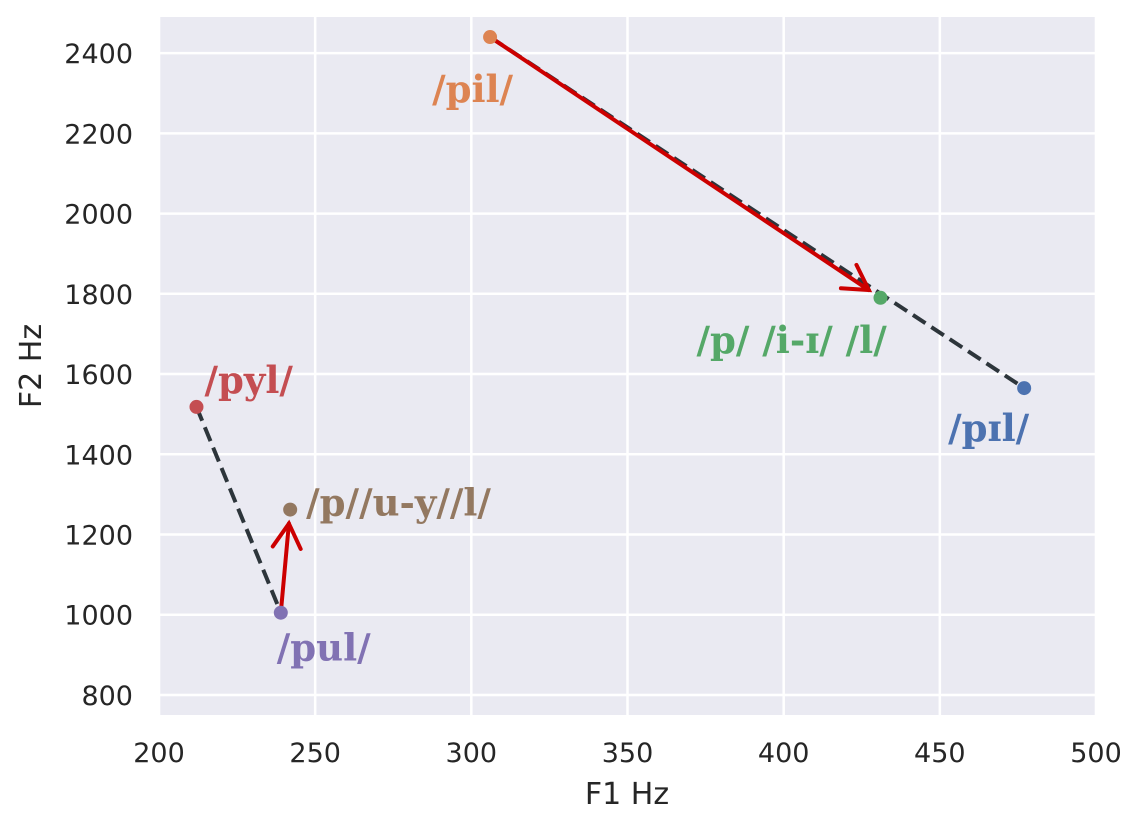  Describe the element at coordinates (472, 753) in the screenshot. I see `x-tick-label: 300` at that location.